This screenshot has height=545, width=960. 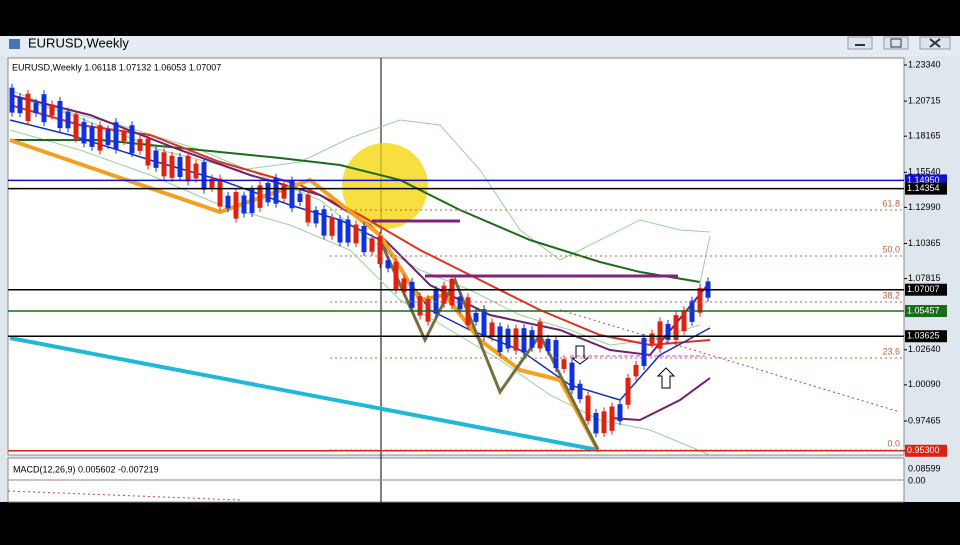 I want to click on price-tag-label: 1.14950, so click(x=923, y=180).